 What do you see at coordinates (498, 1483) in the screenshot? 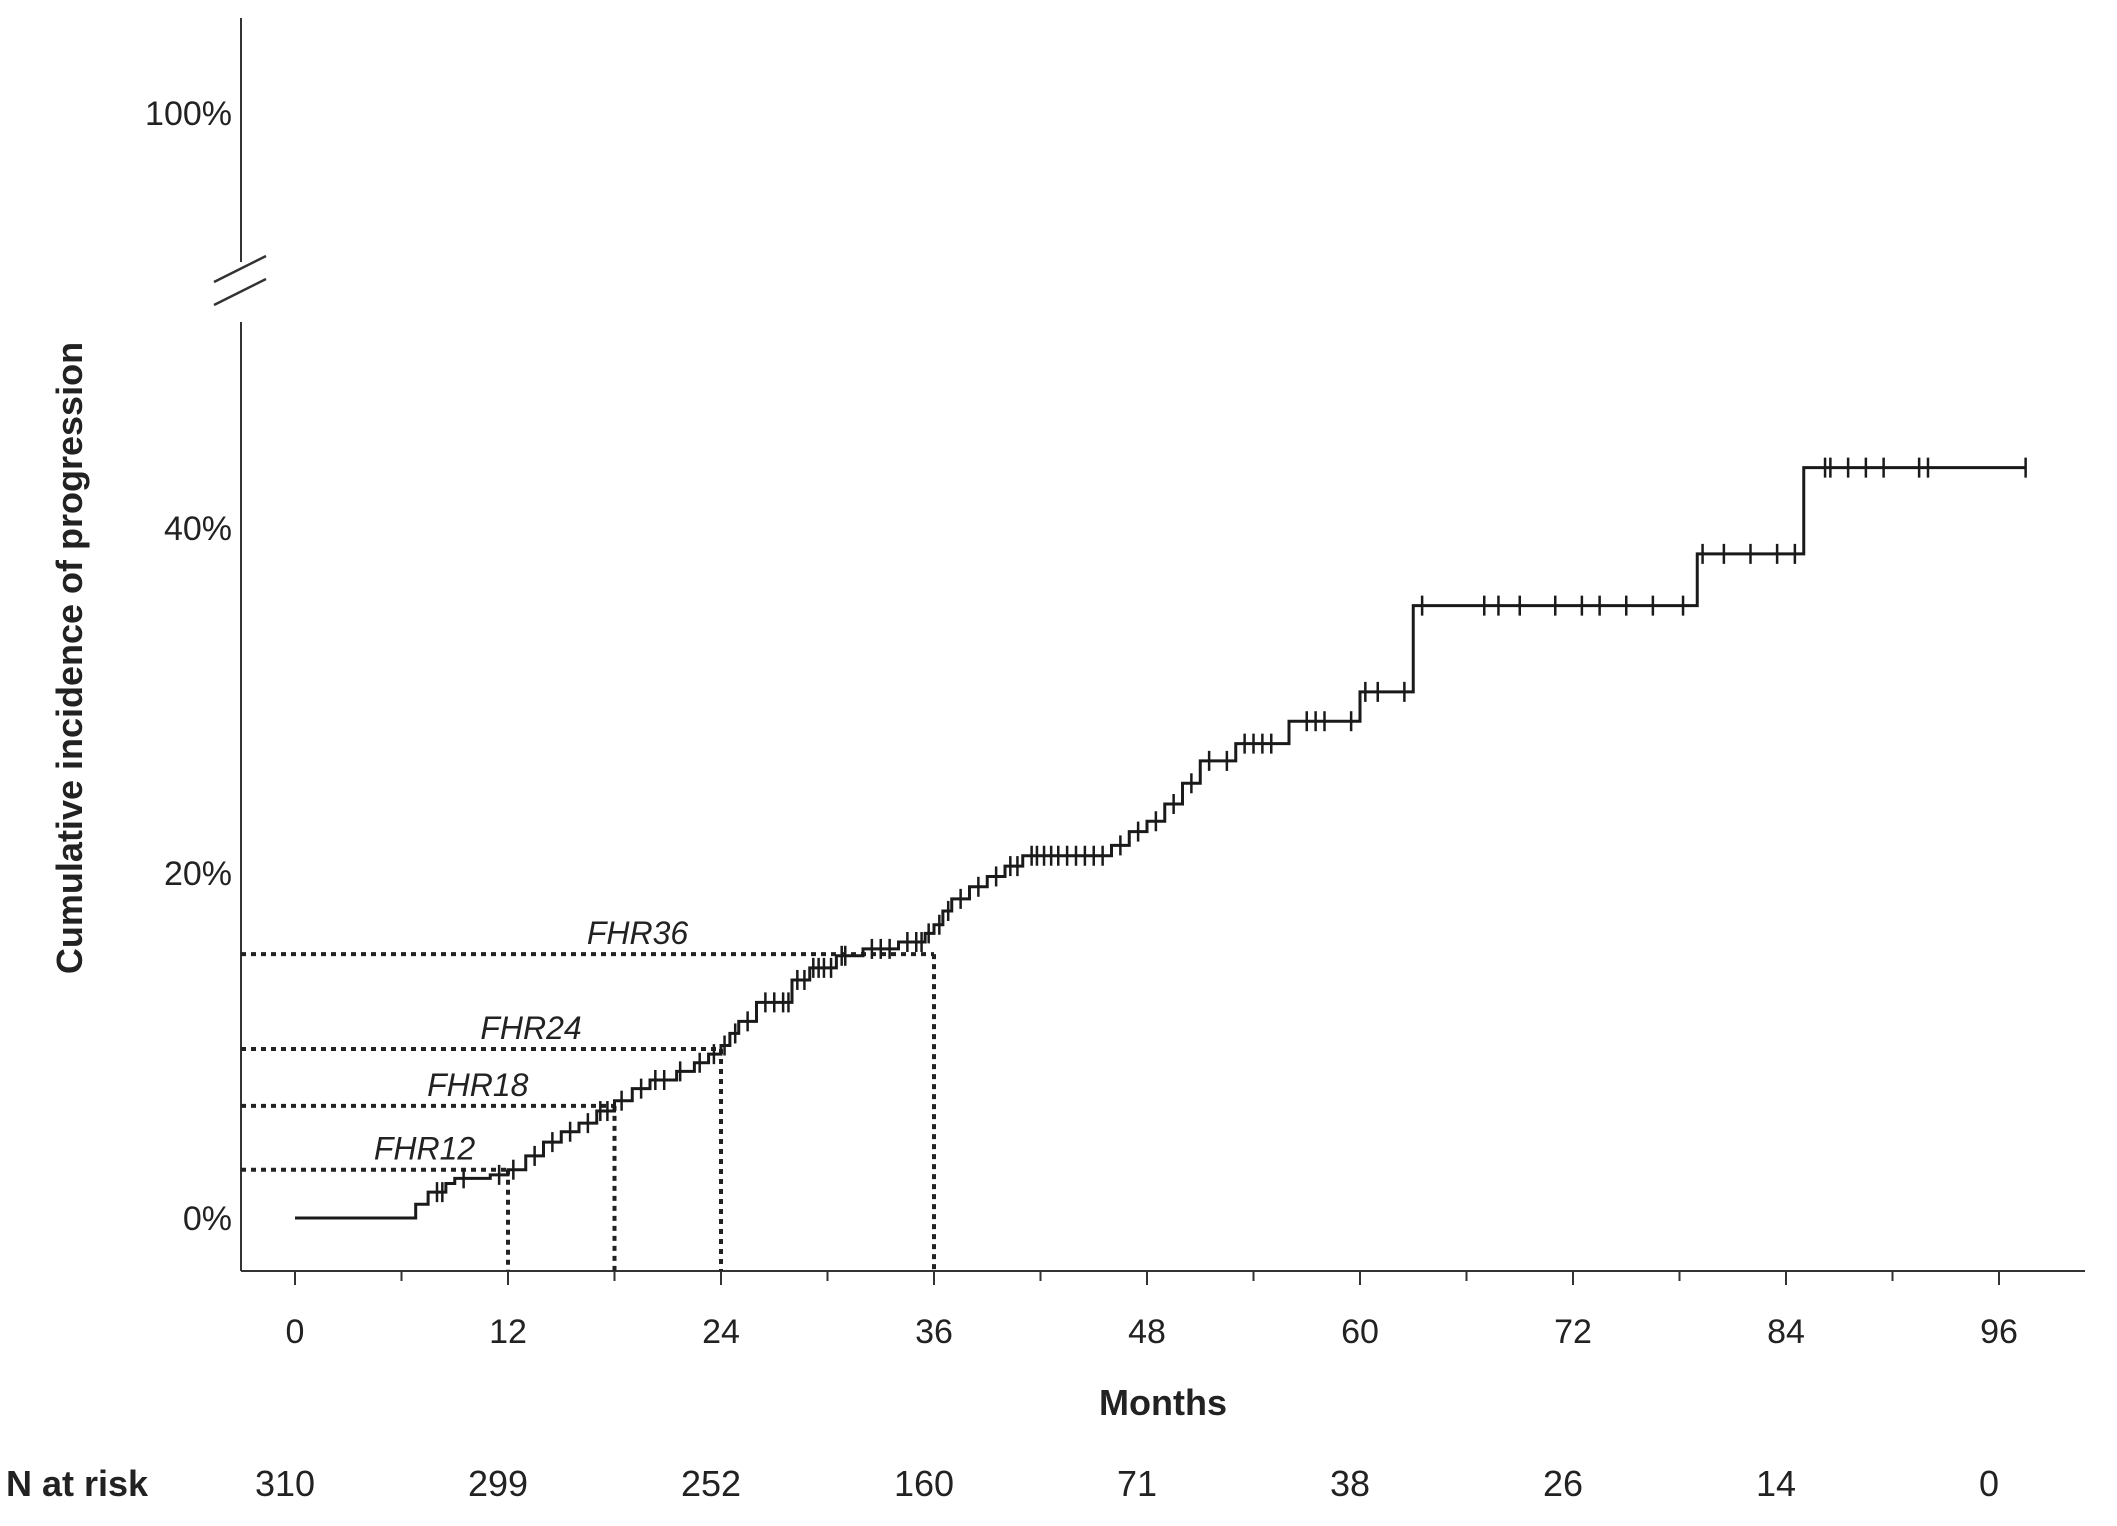
I see `risk-value: 299` at bounding box center [498, 1483].